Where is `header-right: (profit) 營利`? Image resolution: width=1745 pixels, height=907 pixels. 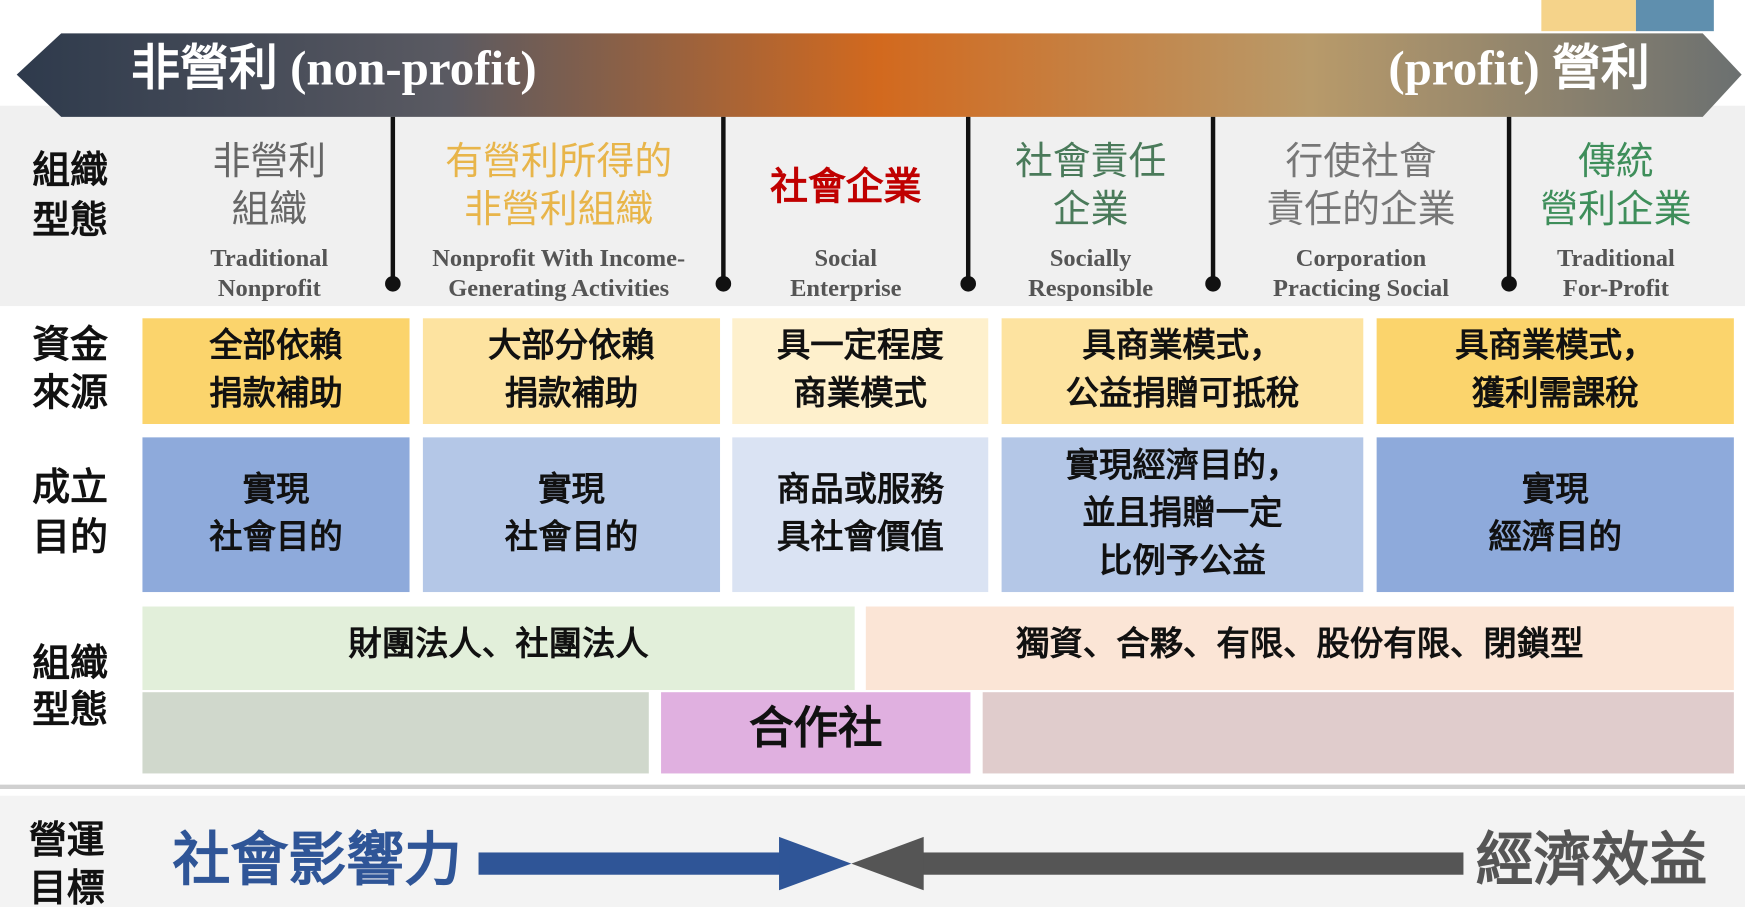
header-right: (profit) 營利 is located at coordinates (1519, 68).